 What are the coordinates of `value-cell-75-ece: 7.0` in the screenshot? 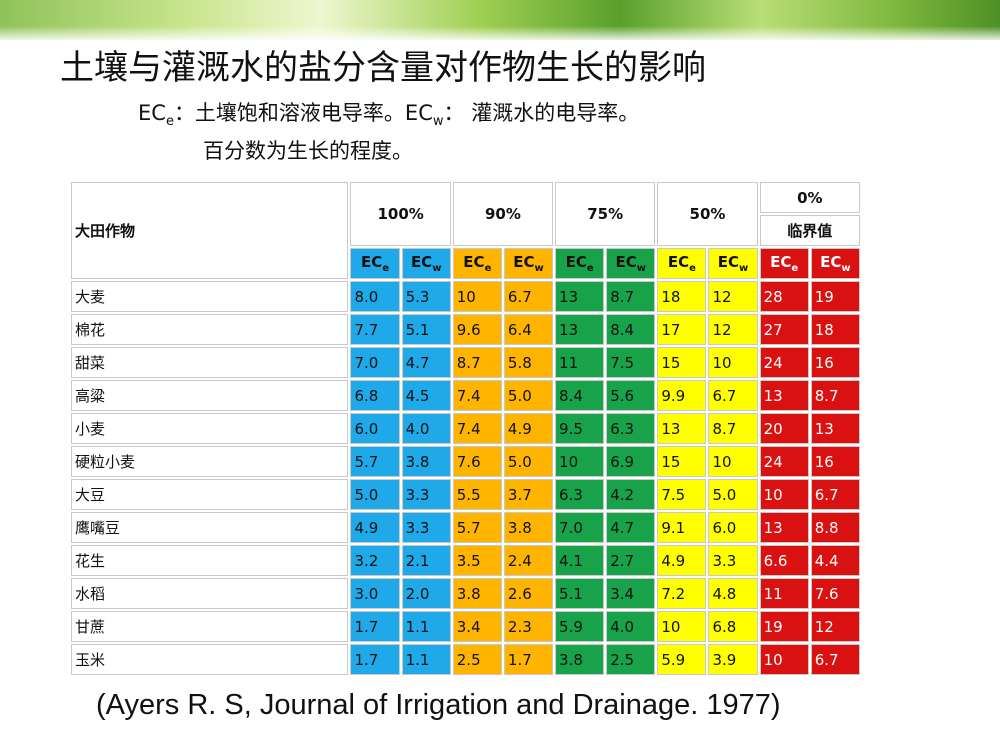 It's located at (580, 527).